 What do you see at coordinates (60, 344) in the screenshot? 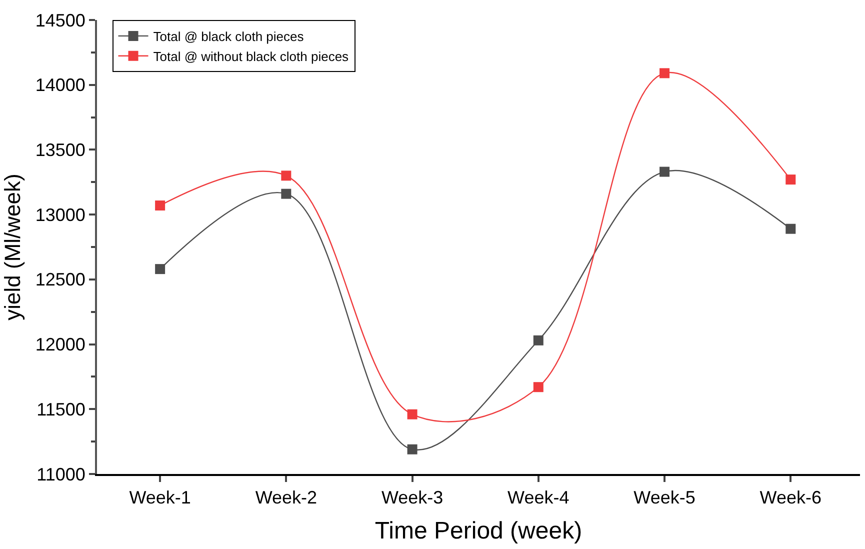
I see `y-tick-label: 12000` at bounding box center [60, 344].